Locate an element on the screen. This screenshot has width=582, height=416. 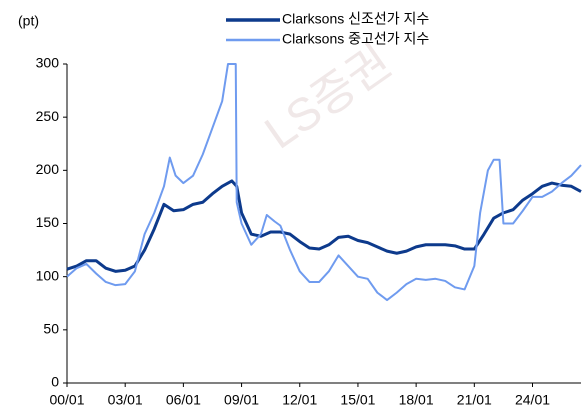
y-tick-label: 300 is located at coordinates (48, 63).